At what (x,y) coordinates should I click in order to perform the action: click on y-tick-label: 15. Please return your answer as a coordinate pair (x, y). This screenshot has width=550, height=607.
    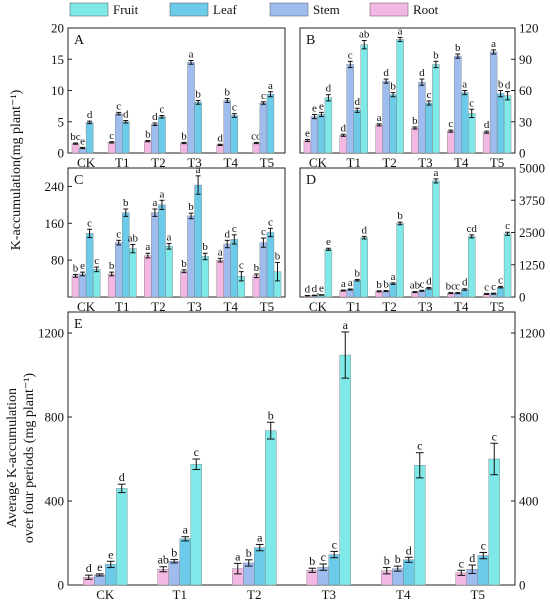
    Looking at the image, I should click on (57, 59).